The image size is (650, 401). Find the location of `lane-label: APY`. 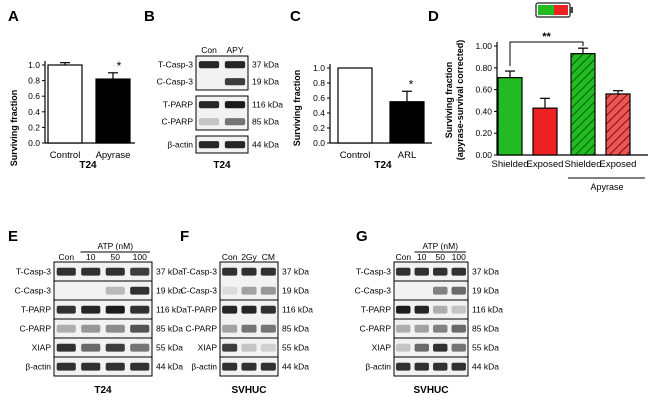

lane-label: APY is located at coordinates (234, 50).